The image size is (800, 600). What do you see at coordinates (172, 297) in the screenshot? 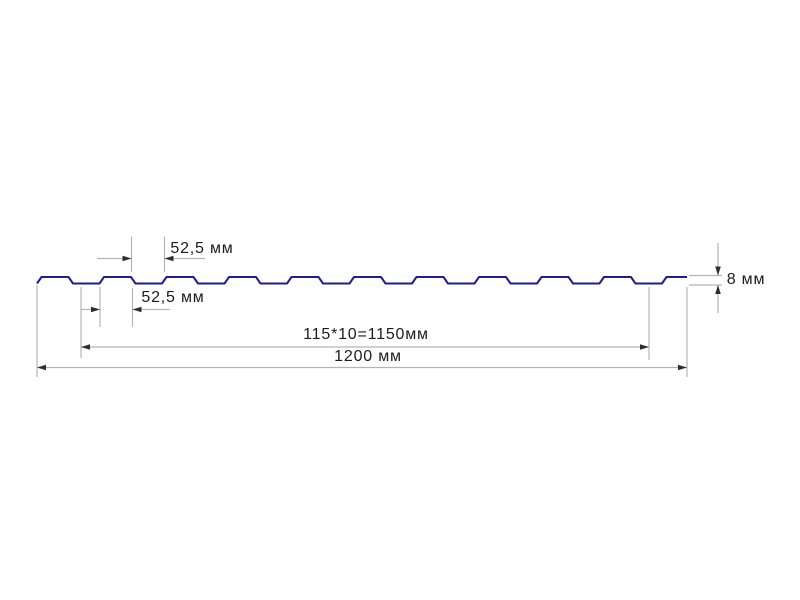
I see `label-bottom-flange-width: 52,5 мм` at bounding box center [172, 297].